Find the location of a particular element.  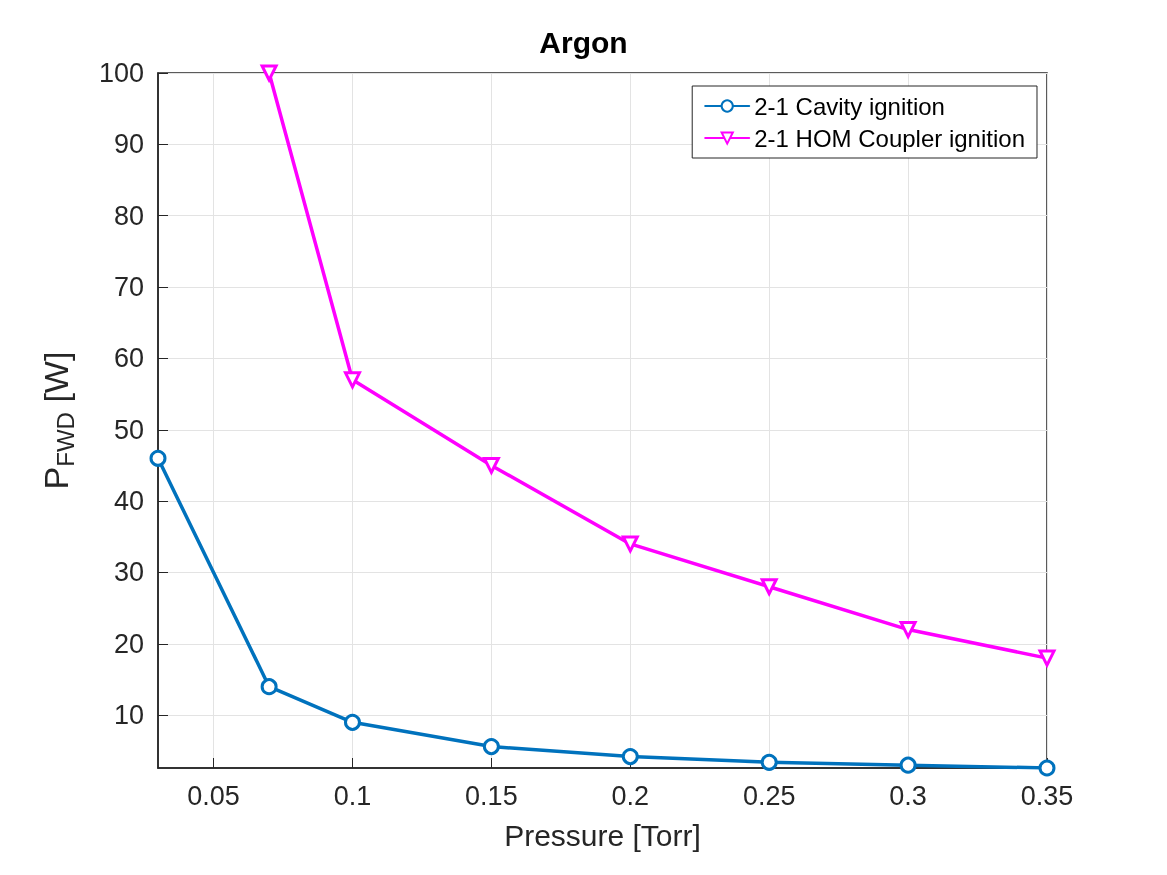

x-tick-label: 0.35 is located at coordinates (1047, 795).